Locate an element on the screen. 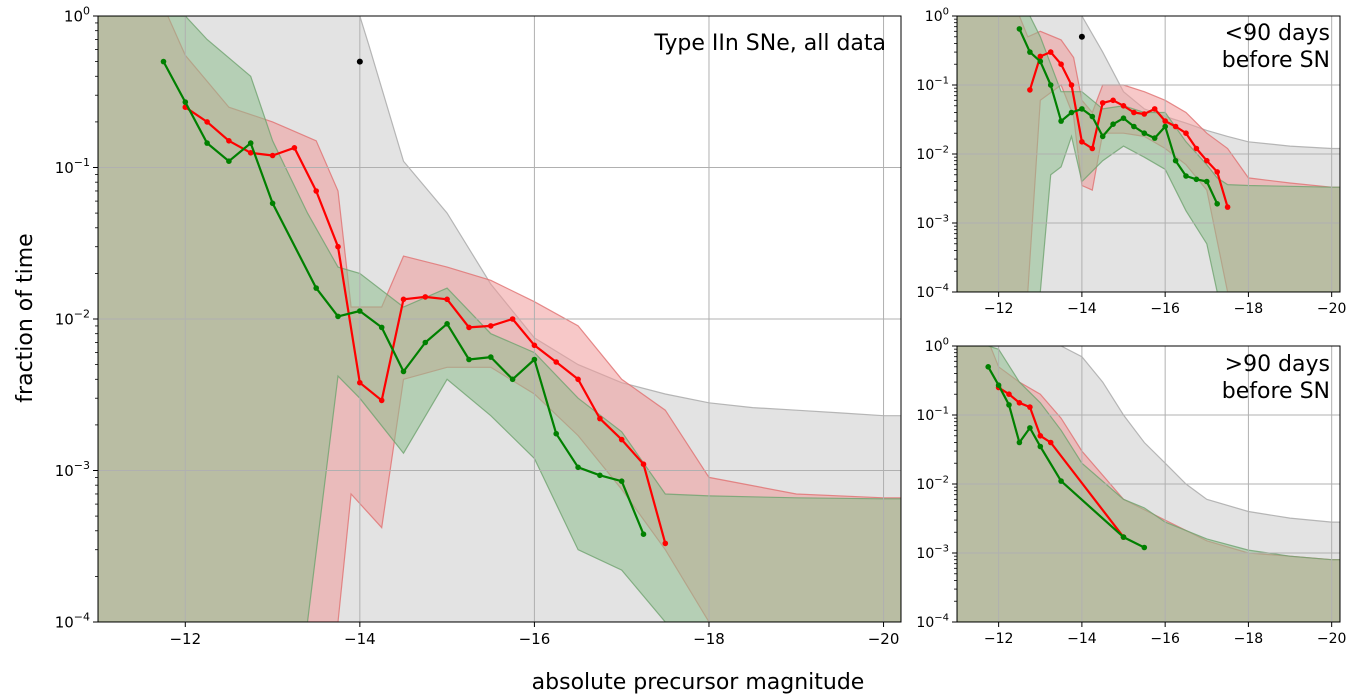 The height and width of the screenshot is (696, 1369). chart-2-ytick-exp-4: 0 is located at coordinates (946, 342).